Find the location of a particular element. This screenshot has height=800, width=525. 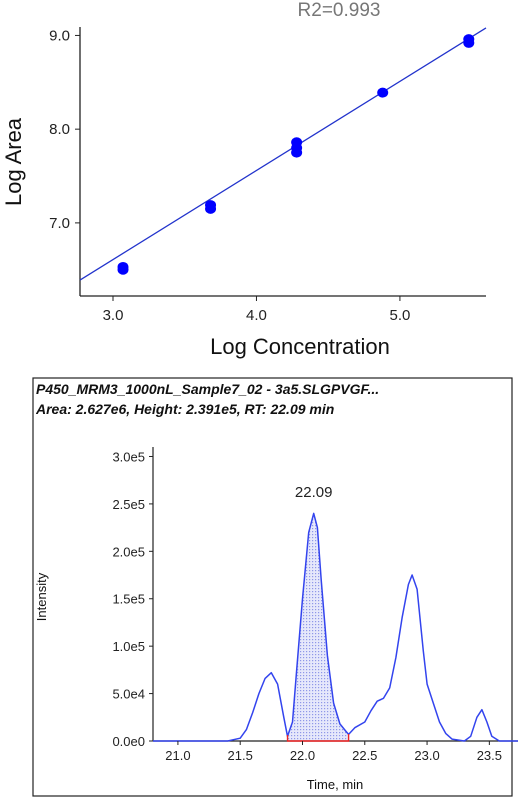

x-tick-label: 4.0 is located at coordinates (256, 315).